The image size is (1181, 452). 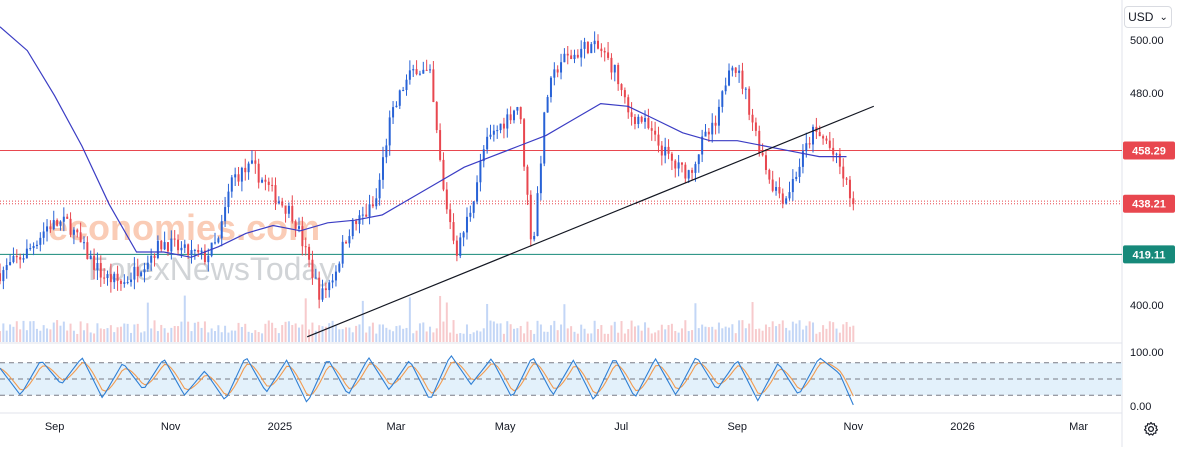 I want to click on stochastic-d-line, so click(x=427, y=379).